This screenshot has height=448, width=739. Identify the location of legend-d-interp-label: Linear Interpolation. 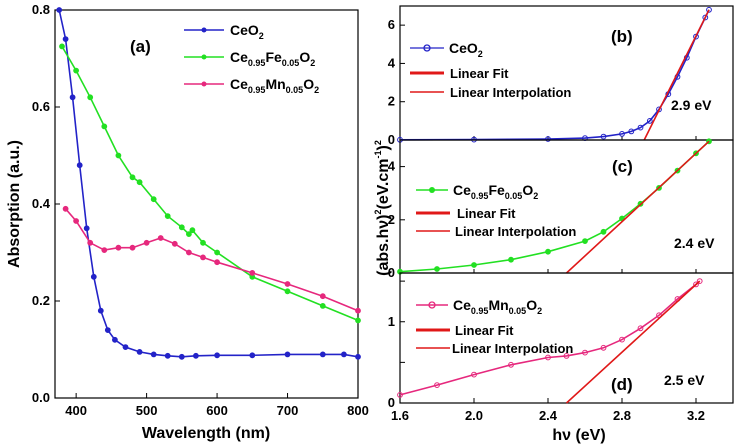
(512, 348).